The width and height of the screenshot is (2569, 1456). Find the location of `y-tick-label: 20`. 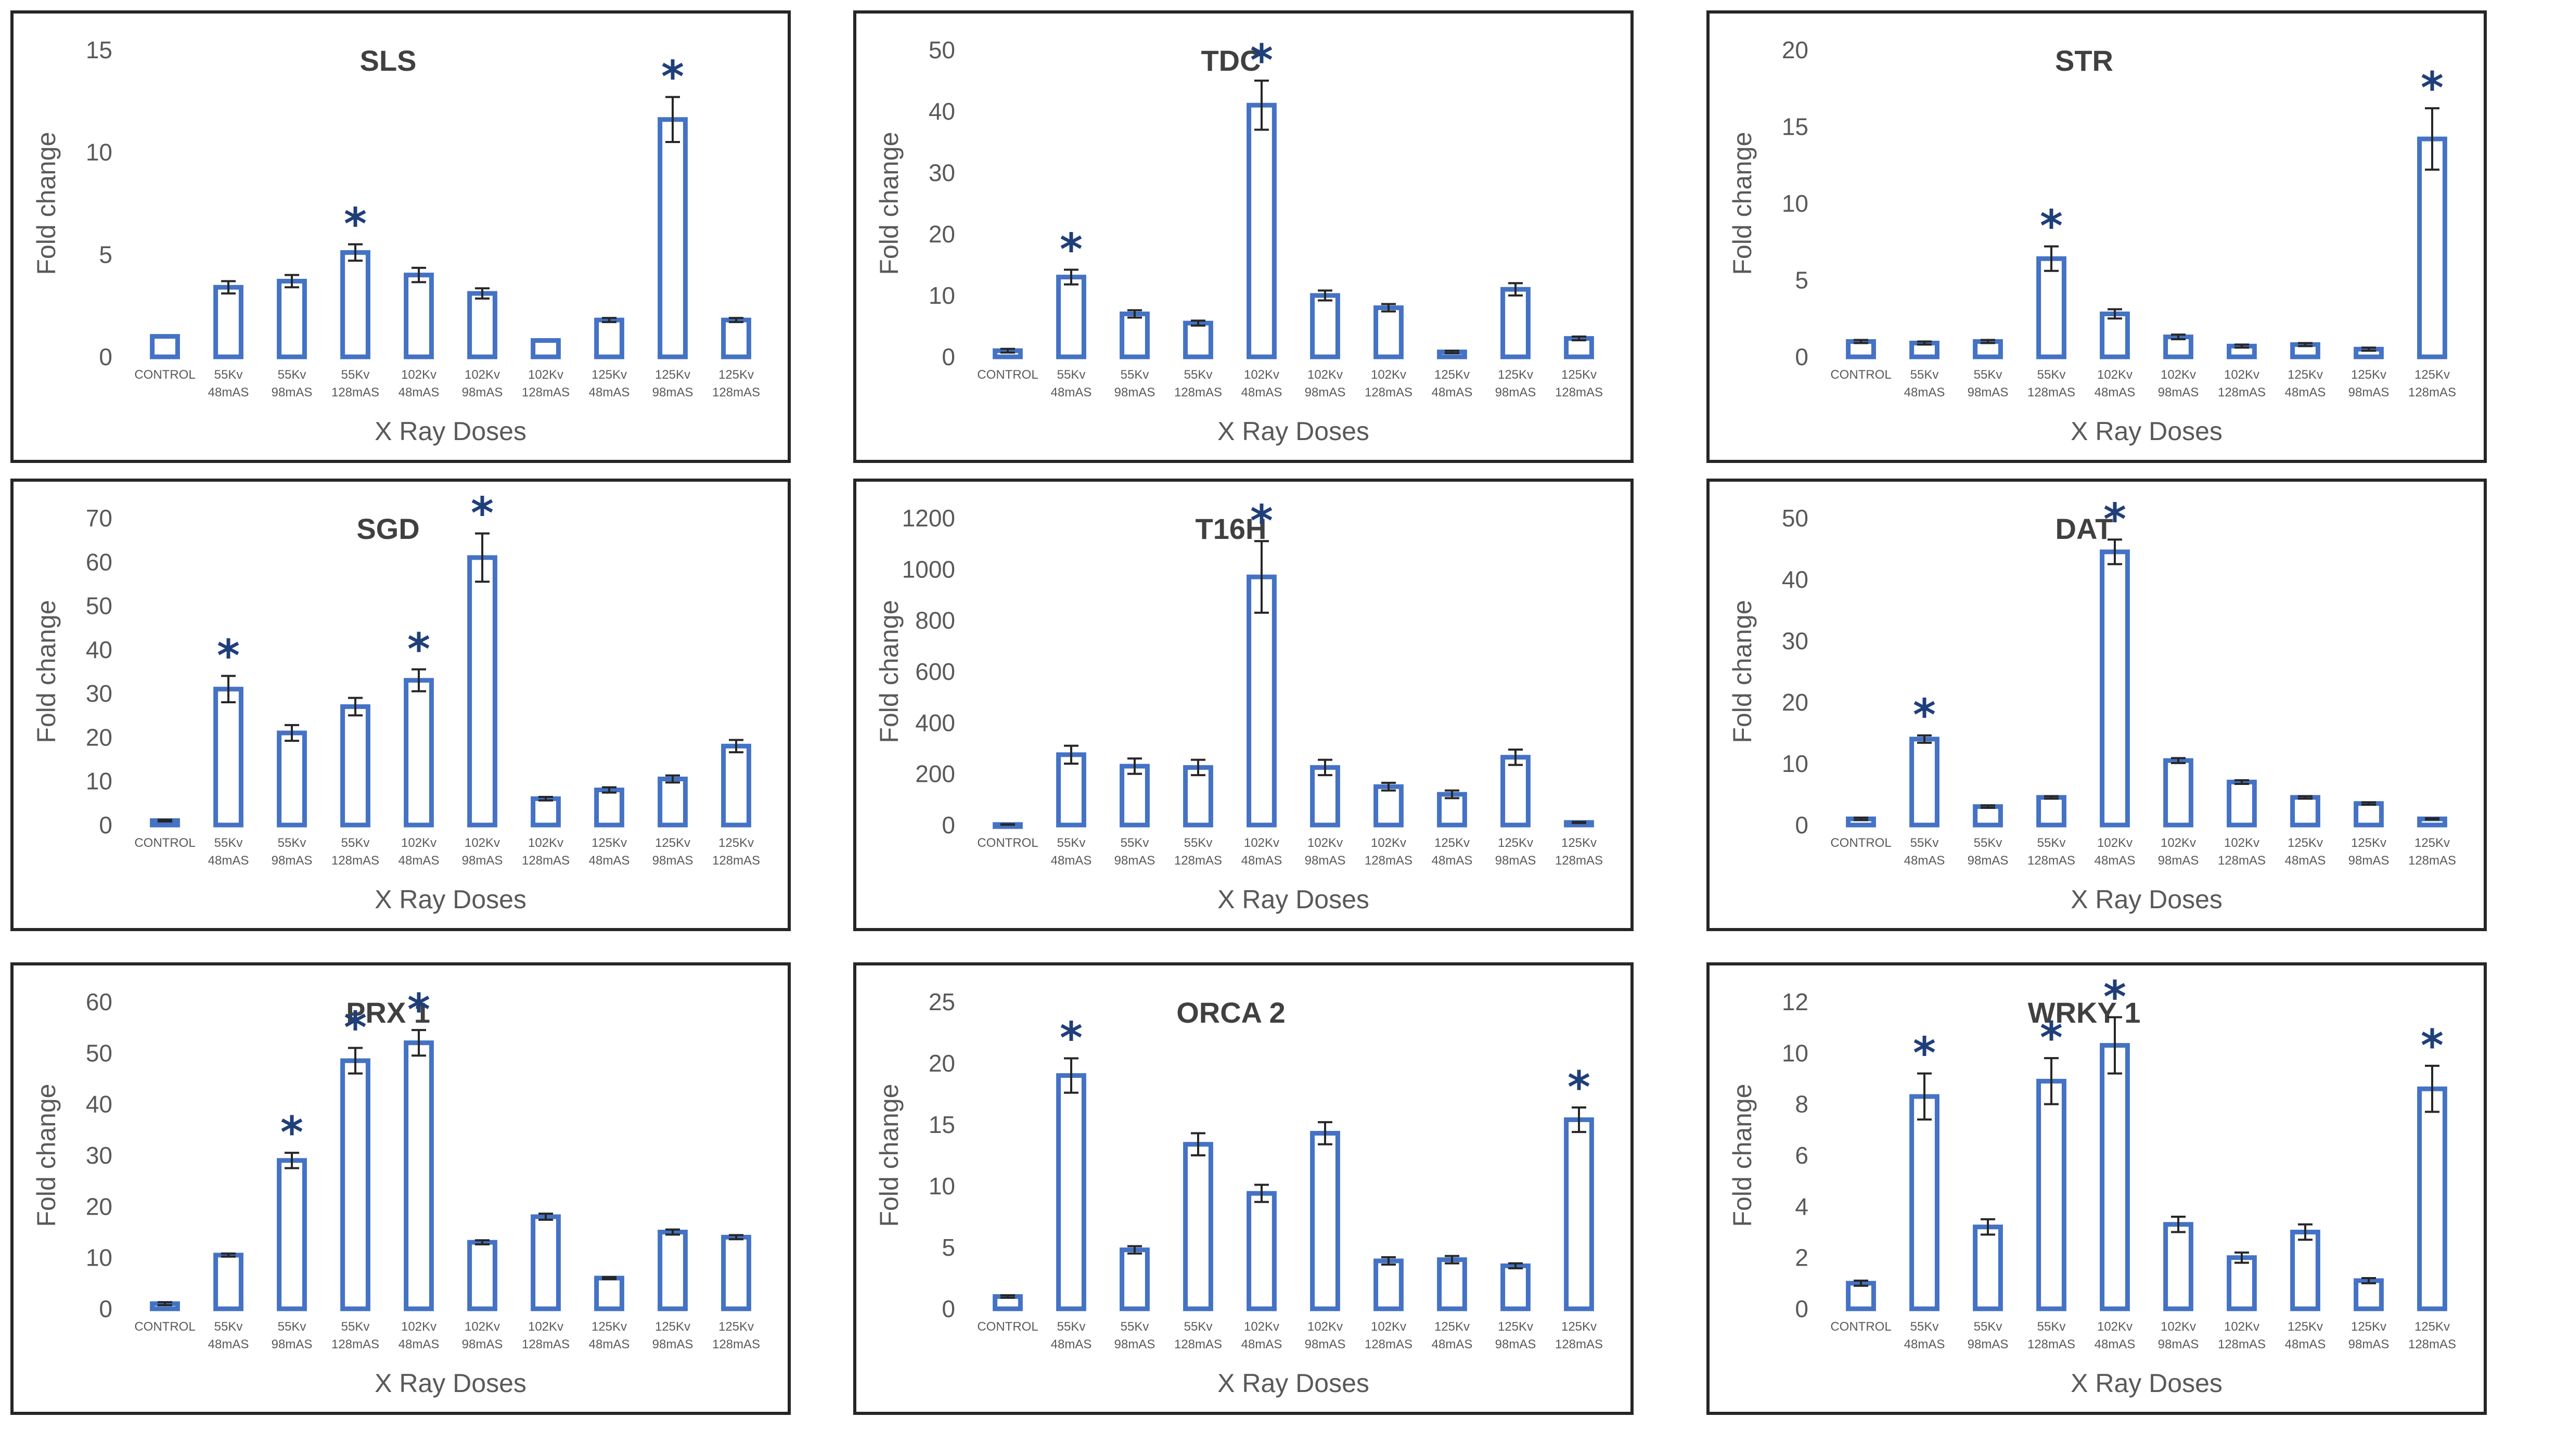

y-tick-label: 20 is located at coordinates (942, 1064).